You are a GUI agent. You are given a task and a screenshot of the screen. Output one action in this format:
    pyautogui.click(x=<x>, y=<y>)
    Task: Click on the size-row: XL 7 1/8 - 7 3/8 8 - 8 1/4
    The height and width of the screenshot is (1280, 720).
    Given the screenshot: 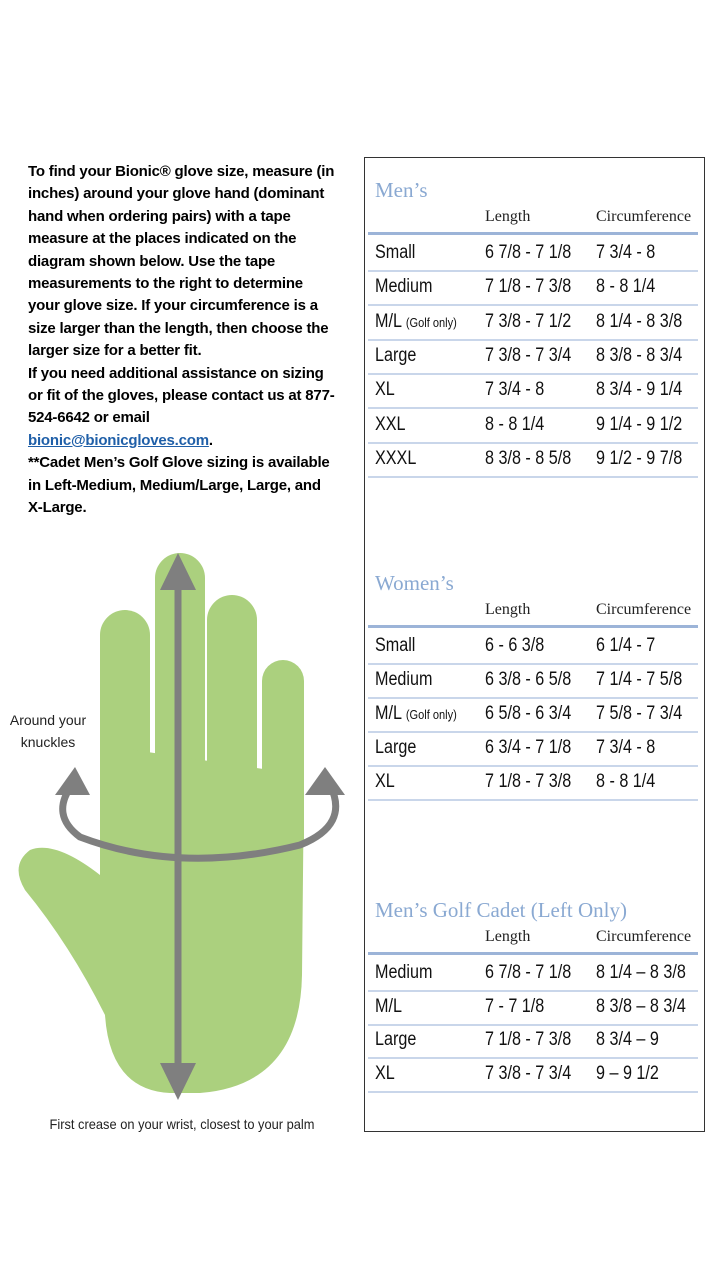 What is the action you would take?
    pyautogui.click(x=533, y=783)
    